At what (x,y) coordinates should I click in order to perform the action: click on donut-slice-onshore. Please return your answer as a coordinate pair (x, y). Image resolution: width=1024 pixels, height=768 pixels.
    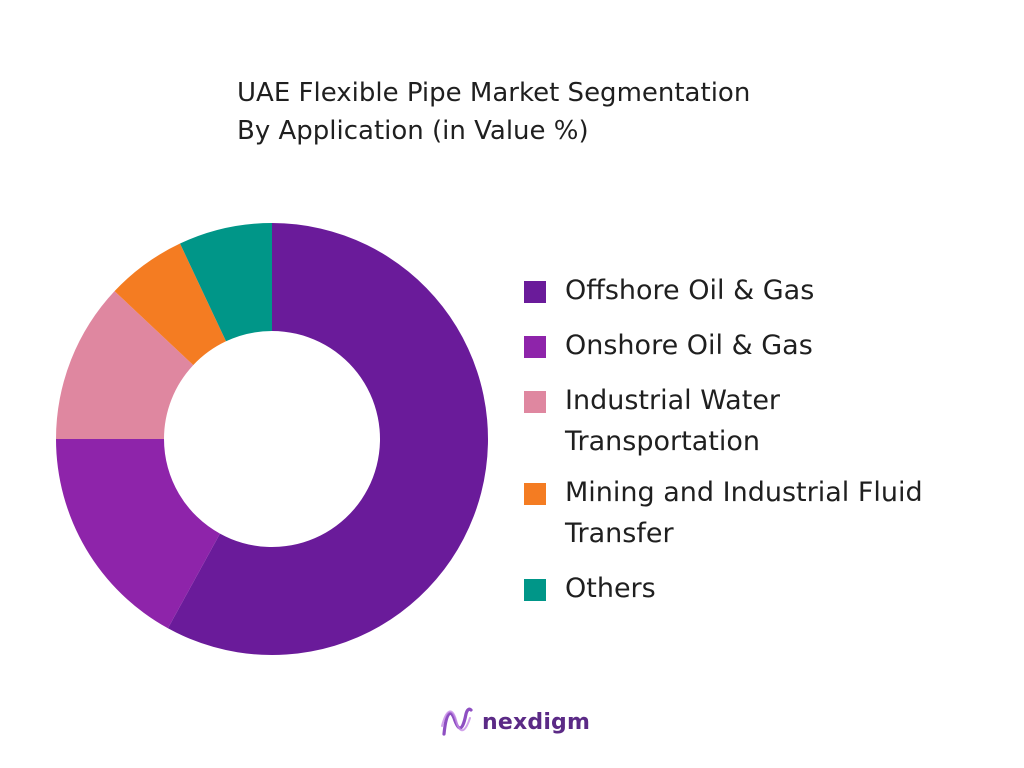
    Looking at the image, I should click on (138, 534).